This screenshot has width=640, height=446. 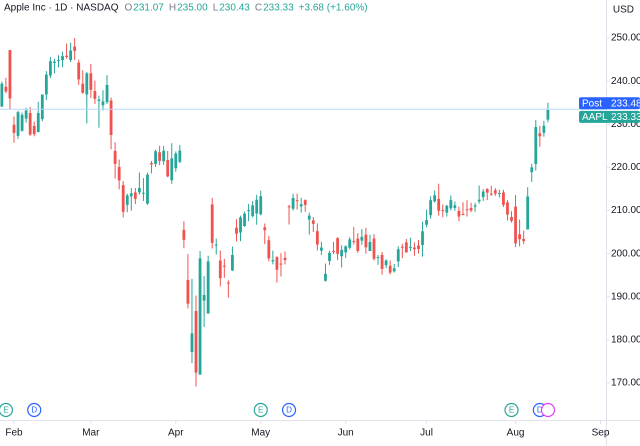 I want to click on change: +3.68 (+1.60%), so click(x=333, y=8).